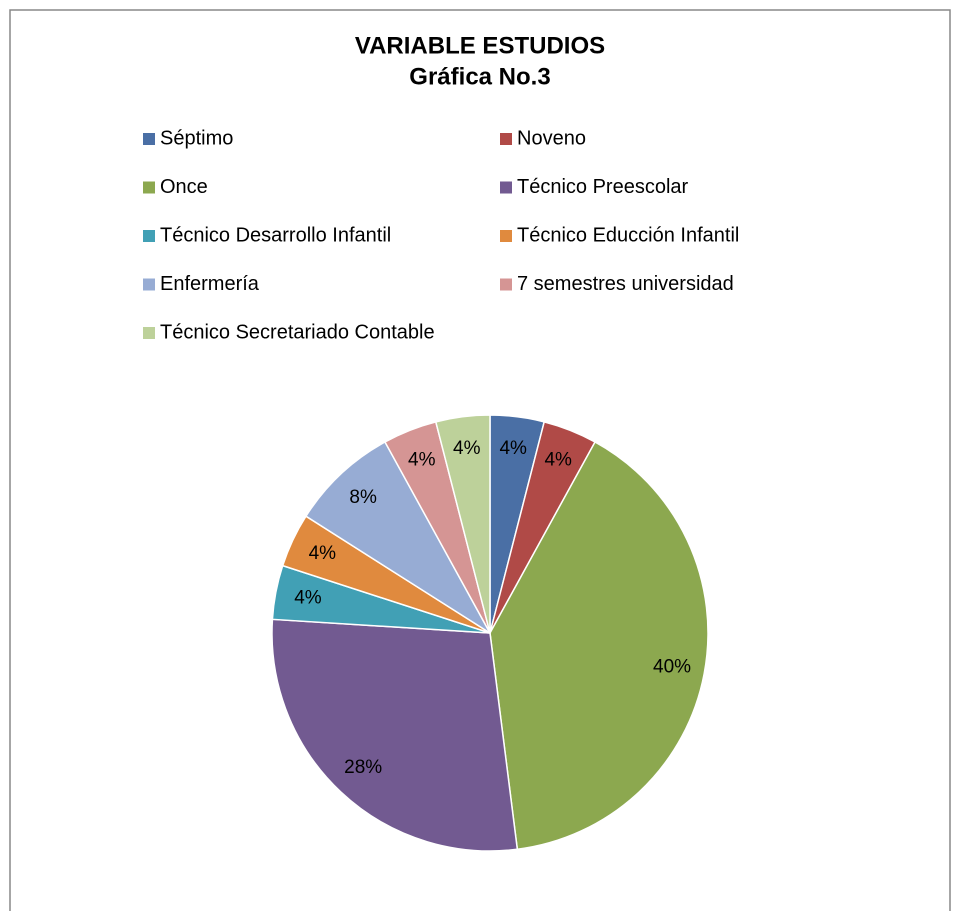 The image size is (961, 911). Describe the element at coordinates (210, 284) in the screenshot. I see `legend-label: Enfermería` at that location.